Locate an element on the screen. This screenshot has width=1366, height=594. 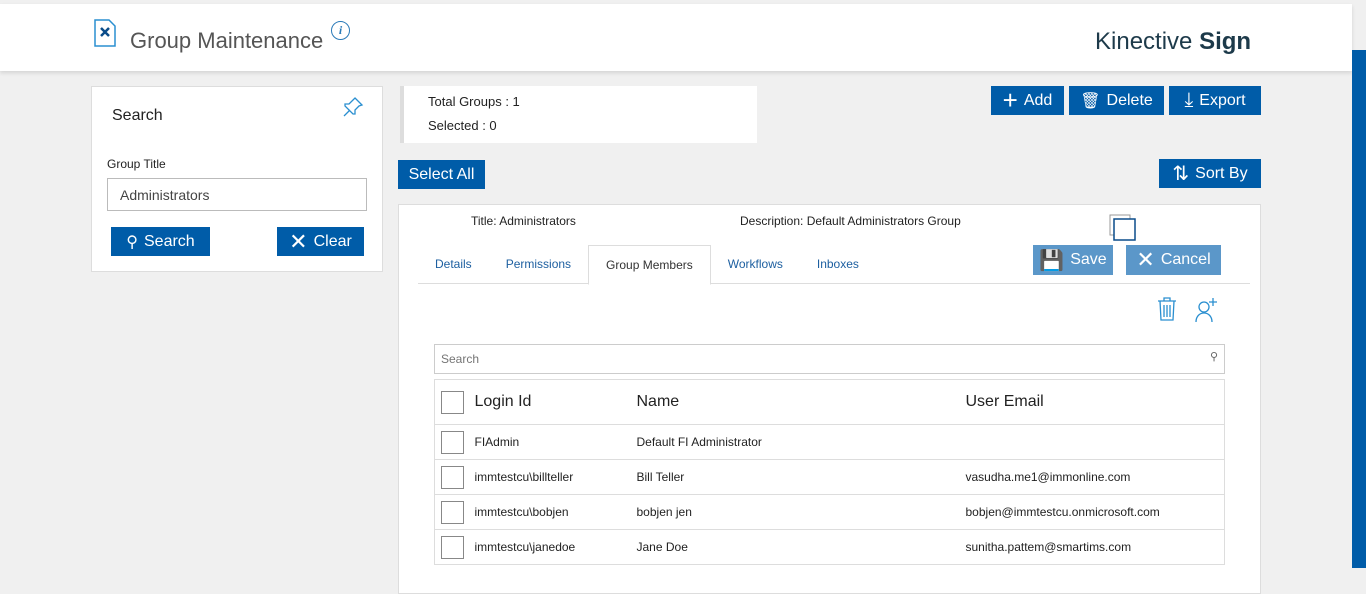
total-groups: Total Groups : 1 is located at coordinates (474, 101).